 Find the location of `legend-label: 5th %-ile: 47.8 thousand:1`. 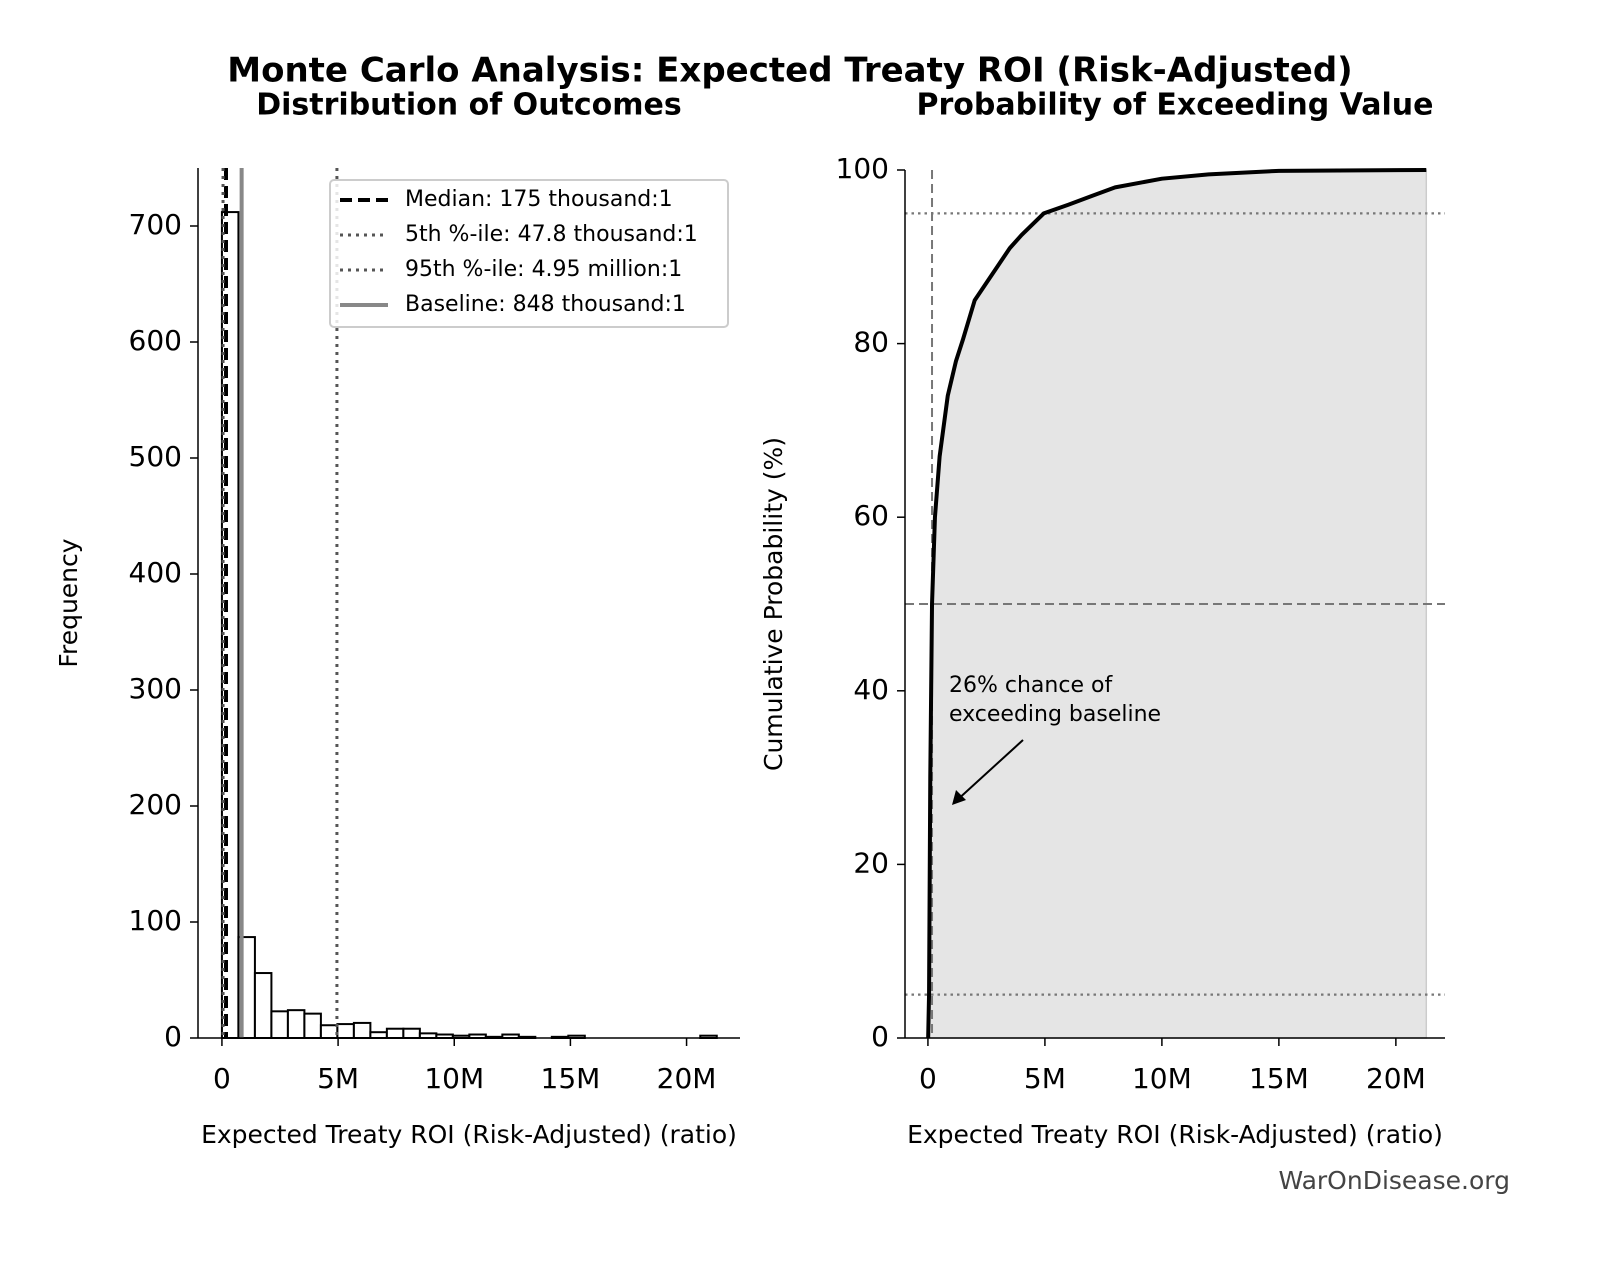

legend-label: 5th %-ile: 47.8 thousand:1 is located at coordinates (551, 234).